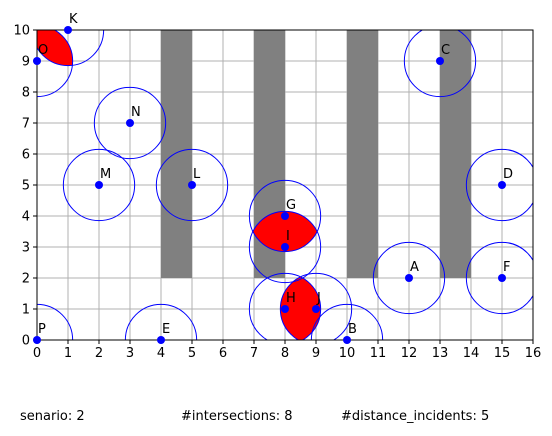 This screenshot has height=436, width=552. What do you see at coordinates (161, 321) in the screenshot?
I see `range-circle-e` at bounding box center [161, 321].